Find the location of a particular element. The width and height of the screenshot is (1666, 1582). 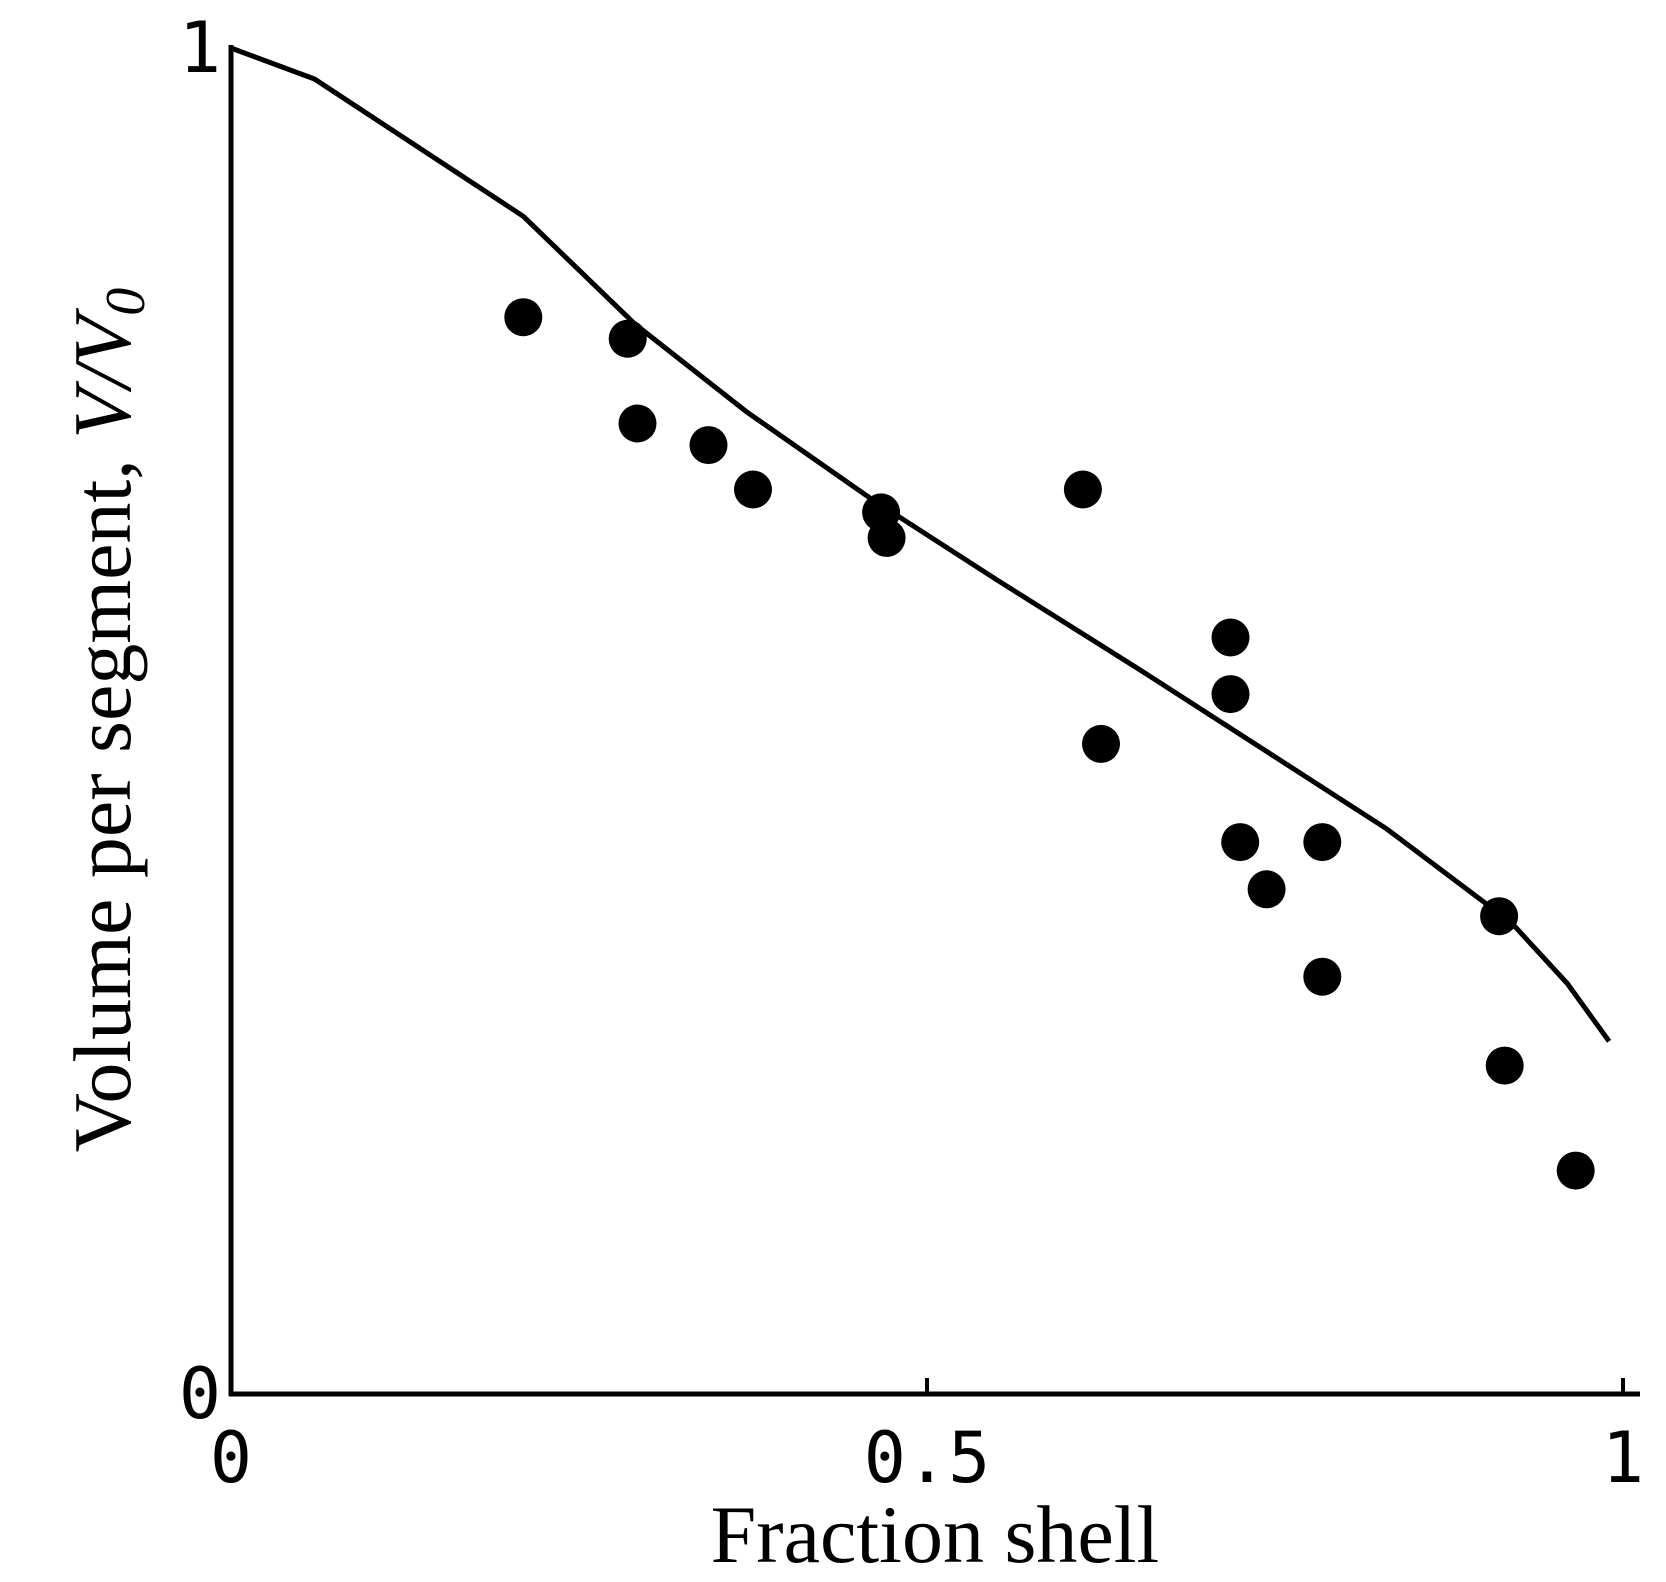

x-tick-label-1: 0.5 is located at coordinates (927, 1458).